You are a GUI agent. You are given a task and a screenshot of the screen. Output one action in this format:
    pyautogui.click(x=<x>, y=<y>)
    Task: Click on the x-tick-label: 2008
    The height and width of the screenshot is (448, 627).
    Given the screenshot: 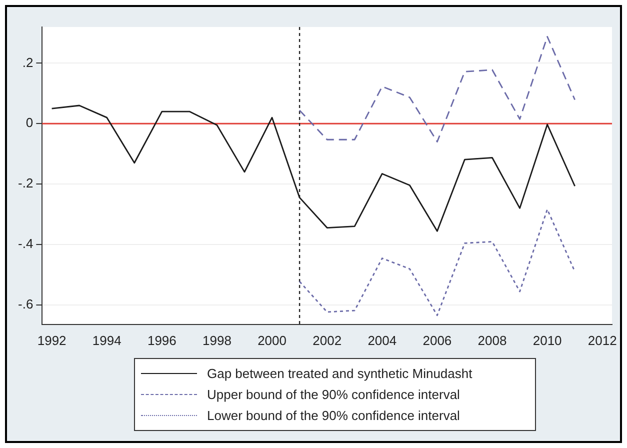 What is the action you would take?
    pyautogui.click(x=492, y=340)
    